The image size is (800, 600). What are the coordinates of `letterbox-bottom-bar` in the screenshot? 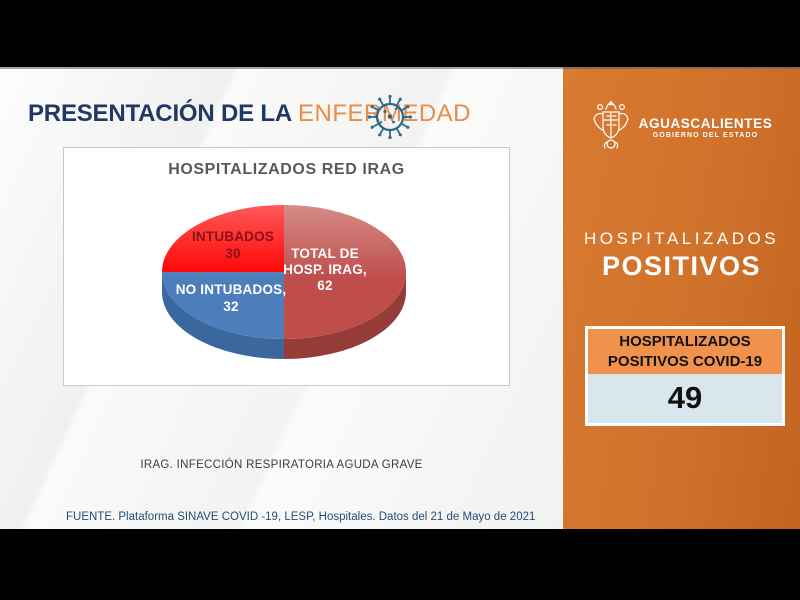 It's located at (400, 564).